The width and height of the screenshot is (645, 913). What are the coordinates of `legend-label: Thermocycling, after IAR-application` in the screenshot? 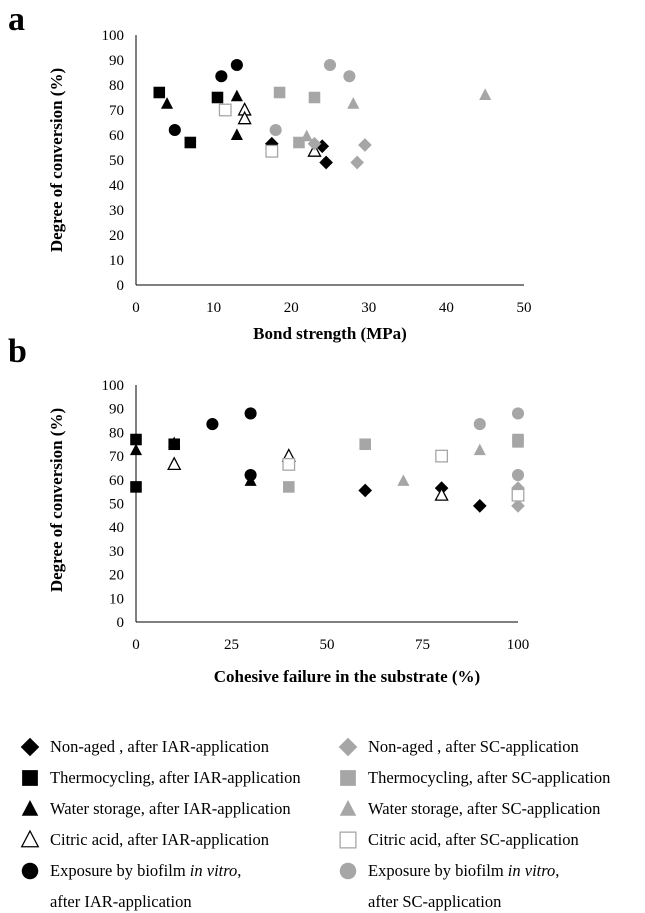 It's located at (175, 777).